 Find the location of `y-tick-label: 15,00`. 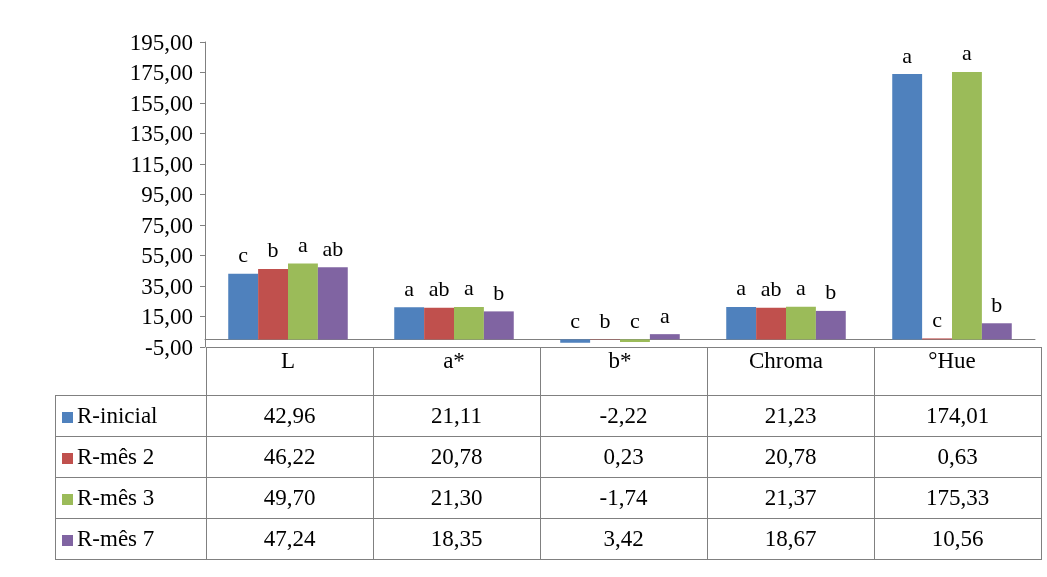

y-tick-label: 15,00 is located at coordinates (167, 316).